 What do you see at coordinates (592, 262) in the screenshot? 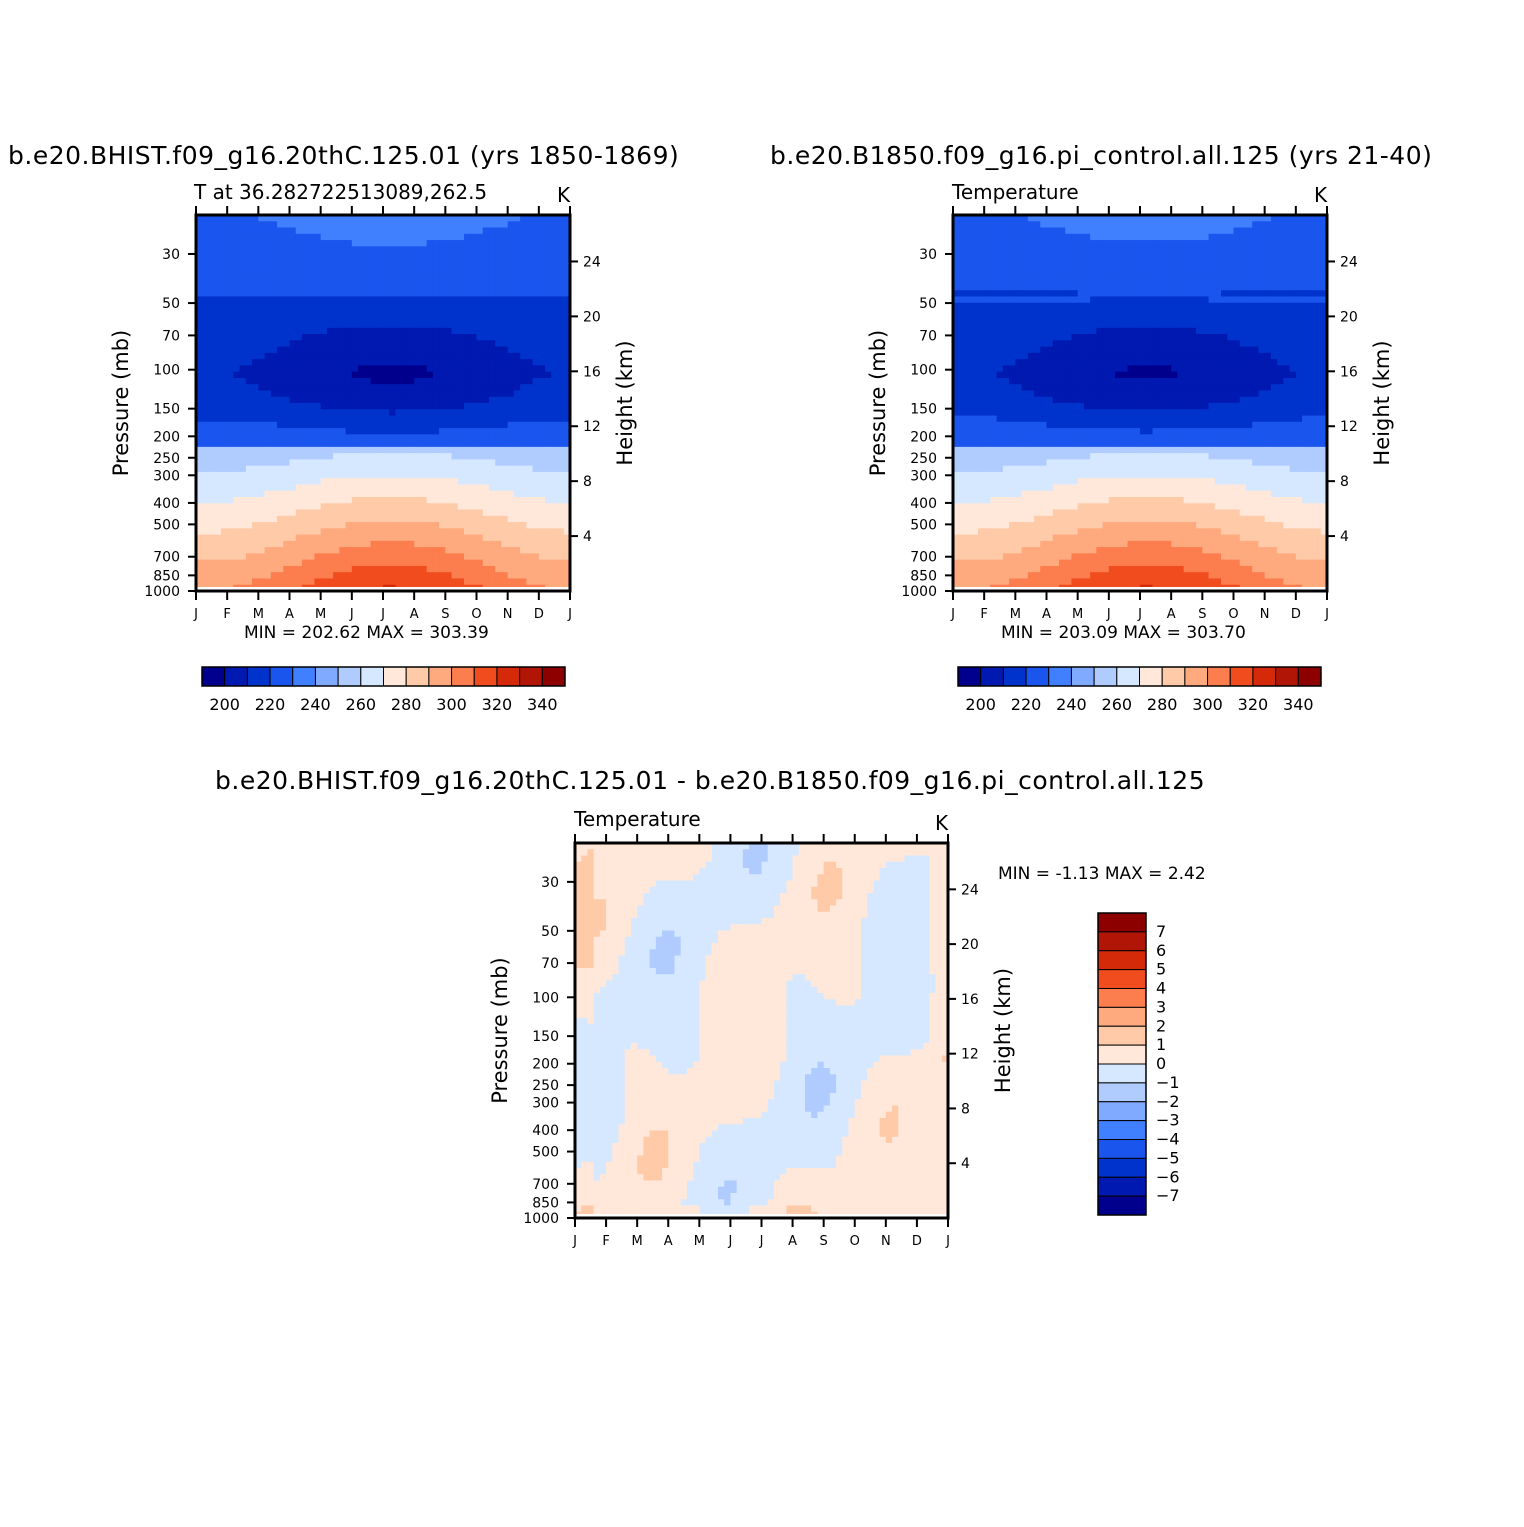
I see `height-tick-label: 24` at bounding box center [592, 262].